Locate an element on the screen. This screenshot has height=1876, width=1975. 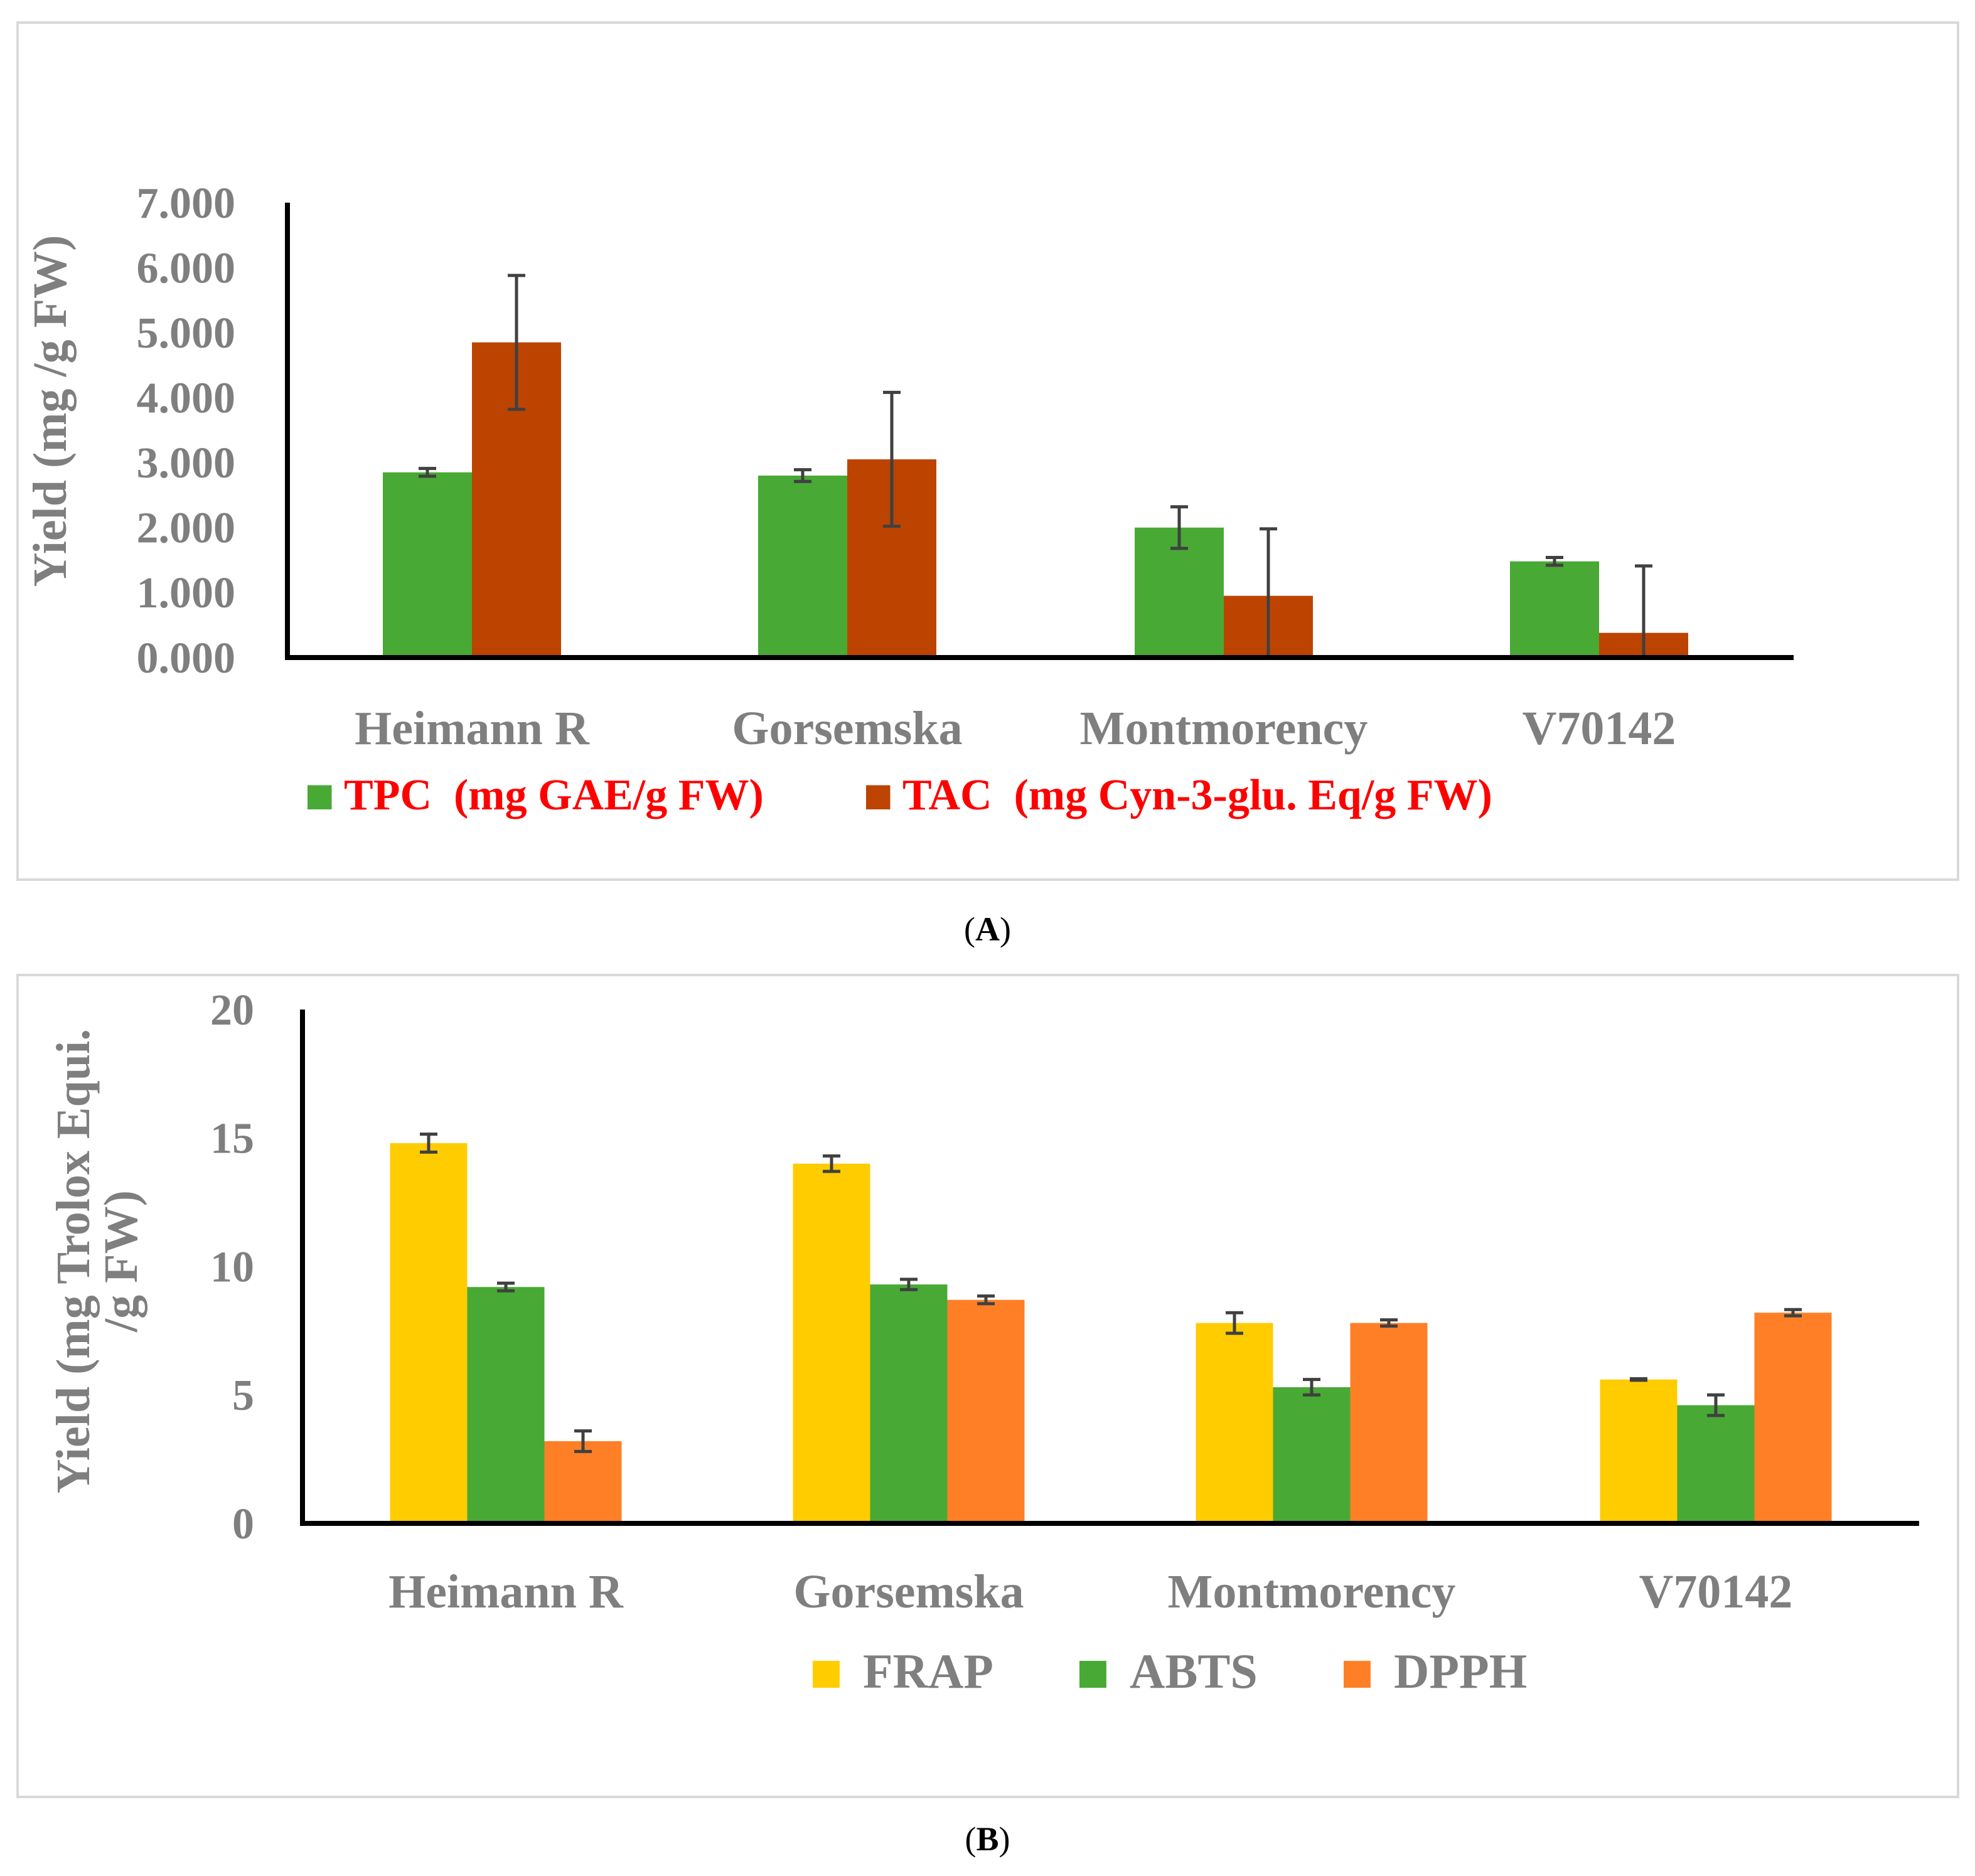
chart-b-y-tick-label: 0 is located at coordinates (243, 1524).